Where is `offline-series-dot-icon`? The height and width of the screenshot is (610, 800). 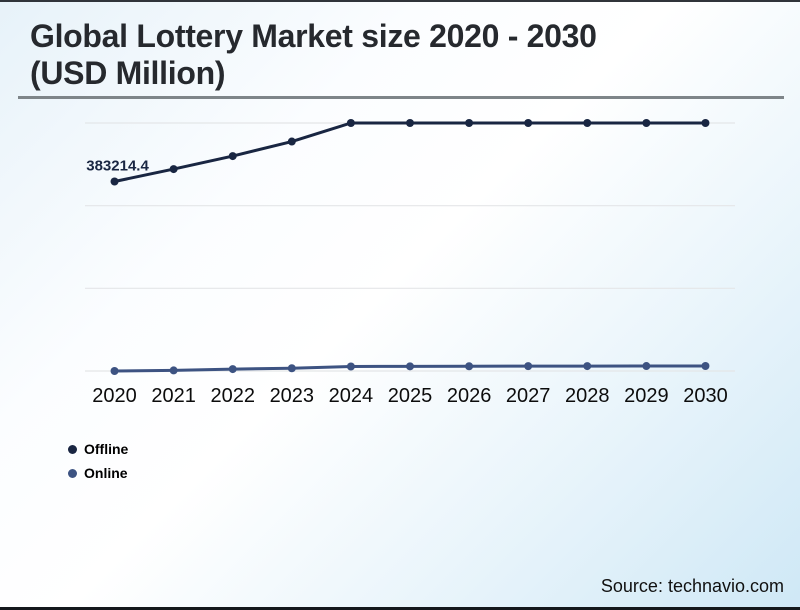
offline-series-dot-icon is located at coordinates (72, 449).